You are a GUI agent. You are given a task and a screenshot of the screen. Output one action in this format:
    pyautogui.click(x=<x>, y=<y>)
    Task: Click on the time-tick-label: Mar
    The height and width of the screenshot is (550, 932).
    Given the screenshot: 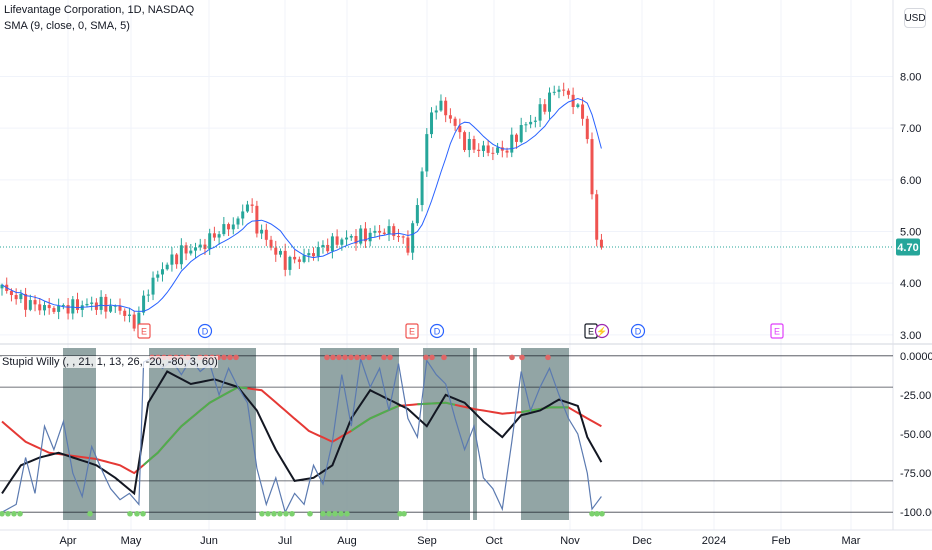 What is the action you would take?
    pyautogui.click(x=851, y=541)
    